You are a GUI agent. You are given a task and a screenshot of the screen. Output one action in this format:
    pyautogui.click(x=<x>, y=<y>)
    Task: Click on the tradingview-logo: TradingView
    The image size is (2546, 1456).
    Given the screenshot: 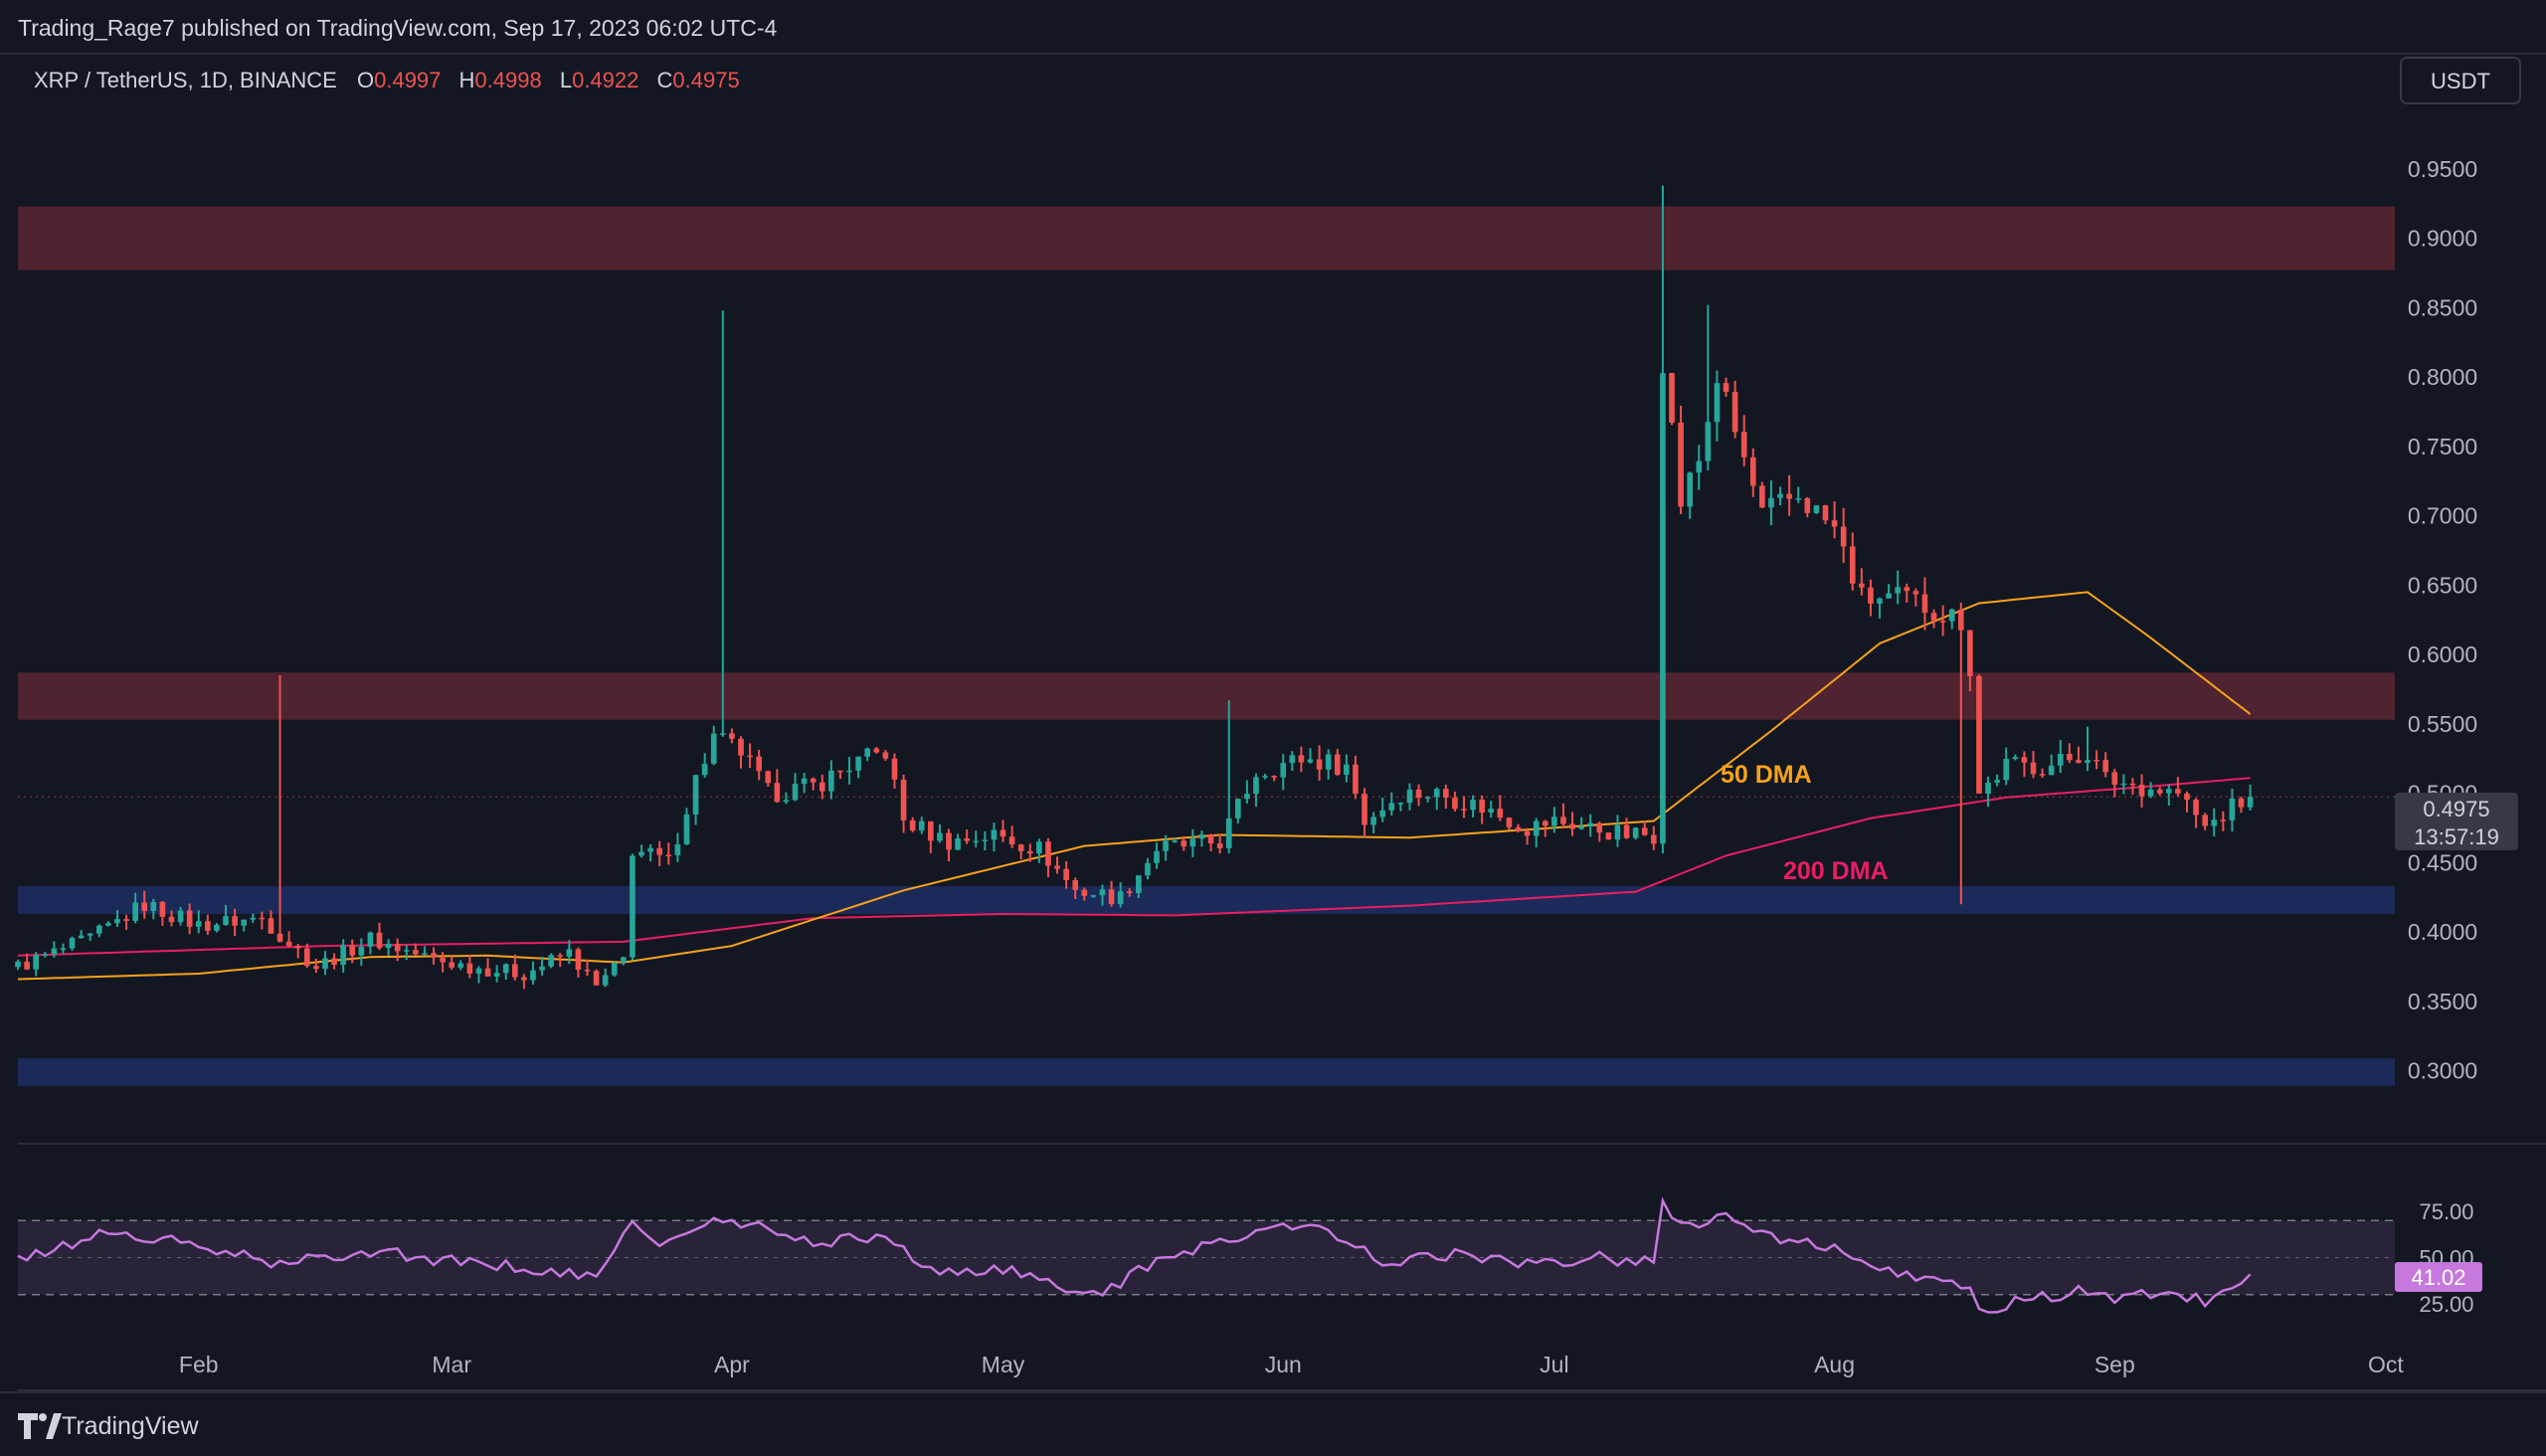 What is the action you would take?
    pyautogui.click(x=109, y=1426)
    